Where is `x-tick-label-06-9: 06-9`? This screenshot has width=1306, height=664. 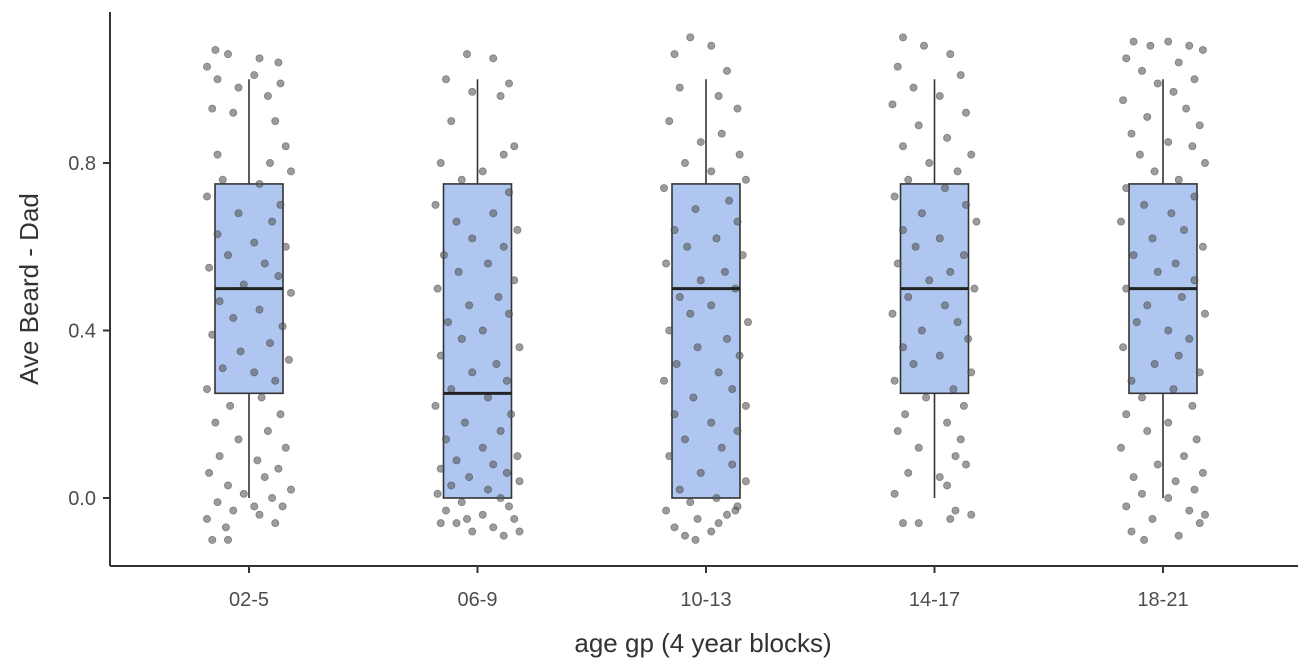 x-tick-label-06-9: 06-9 is located at coordinates (477, 600).